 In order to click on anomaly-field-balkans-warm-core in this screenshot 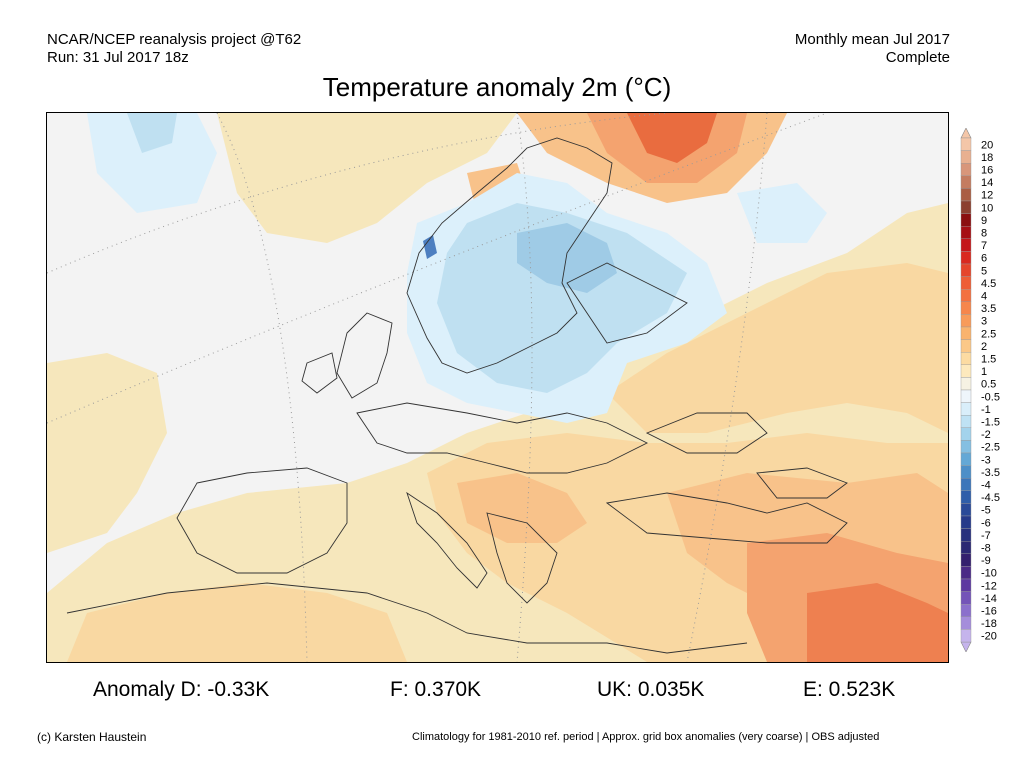, I will do `click(522, 508)`.